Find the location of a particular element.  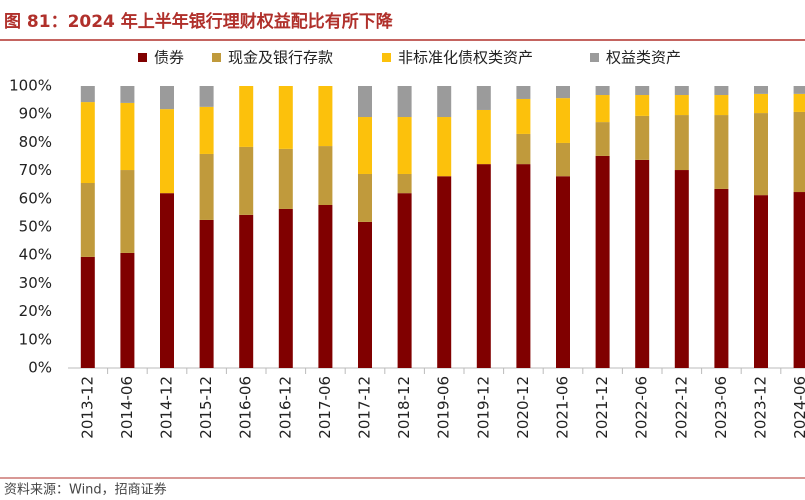

x-tick-label: 2019-06 is located at coordinates (444, 407).